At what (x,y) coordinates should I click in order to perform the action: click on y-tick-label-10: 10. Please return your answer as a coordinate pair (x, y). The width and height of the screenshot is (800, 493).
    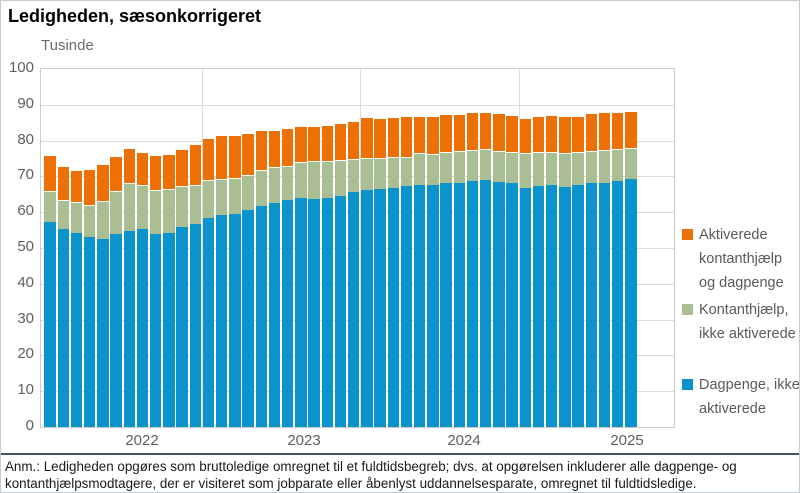
    Looking at the image, I should click on (25, 390).